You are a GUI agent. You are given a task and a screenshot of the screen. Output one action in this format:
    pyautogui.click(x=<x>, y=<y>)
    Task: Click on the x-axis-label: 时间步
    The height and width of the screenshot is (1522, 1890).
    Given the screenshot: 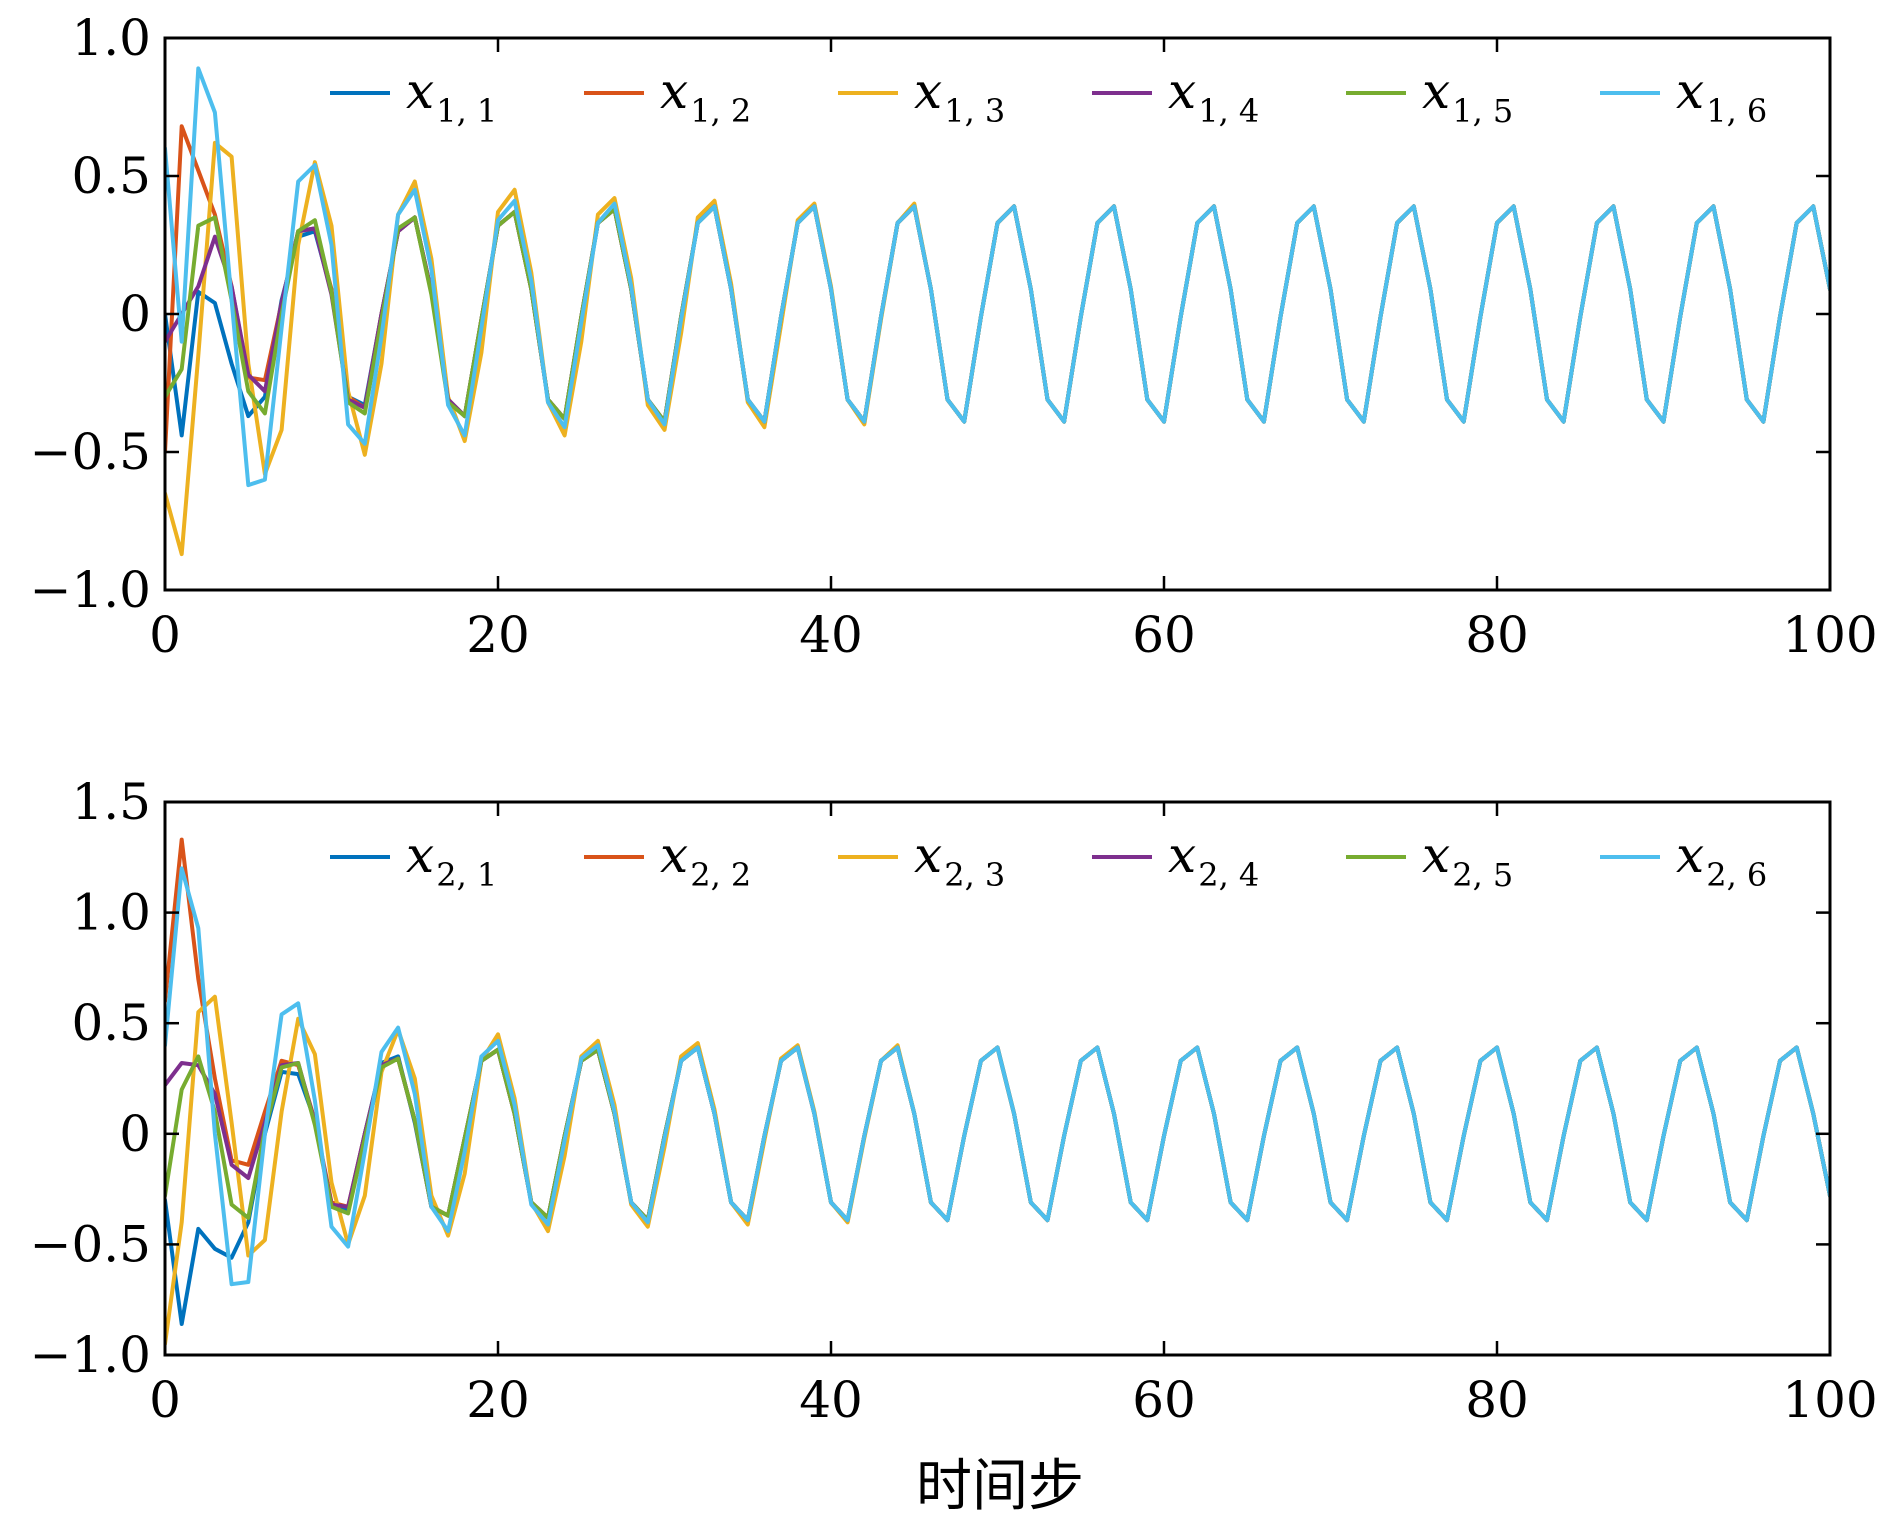 What is the action you would take?
    pyautogui.click(x=1000, y=1486)
    